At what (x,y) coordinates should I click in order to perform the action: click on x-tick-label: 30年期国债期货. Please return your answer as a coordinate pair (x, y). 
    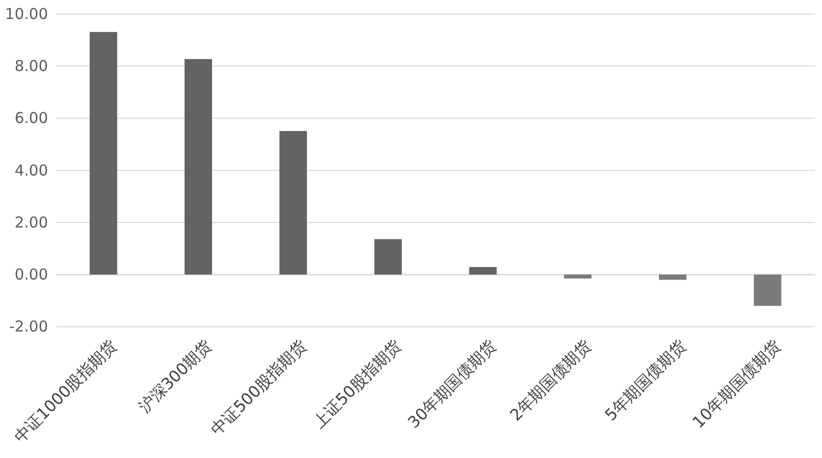
    Looking at the image, I should click on (452, 384).